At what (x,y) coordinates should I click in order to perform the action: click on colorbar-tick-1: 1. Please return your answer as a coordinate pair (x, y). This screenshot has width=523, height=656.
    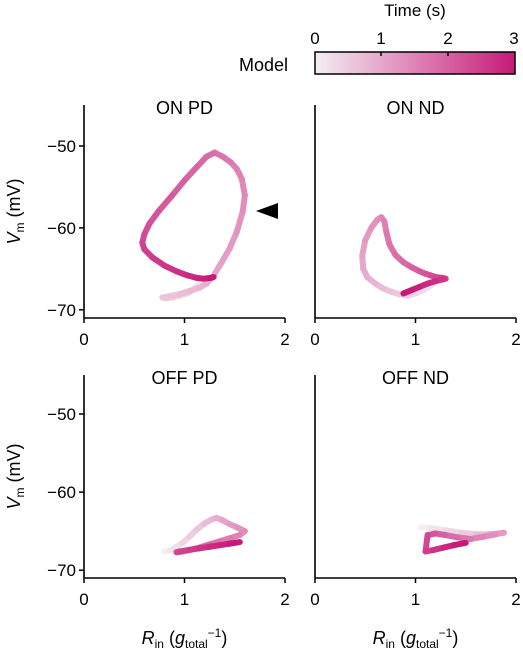
    Looking at the image, I should click on (380, 38).